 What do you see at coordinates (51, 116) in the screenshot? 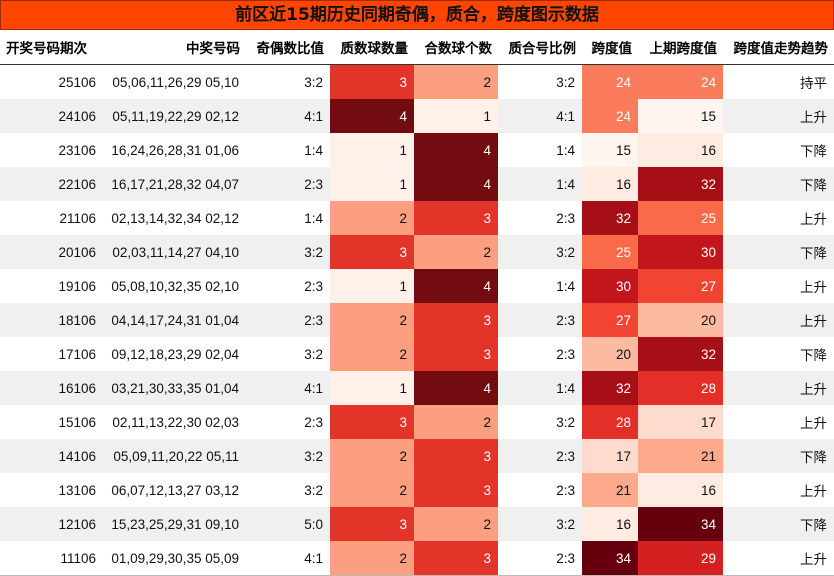
I see `cell-period: 24106` at bounding box center [51, 116].